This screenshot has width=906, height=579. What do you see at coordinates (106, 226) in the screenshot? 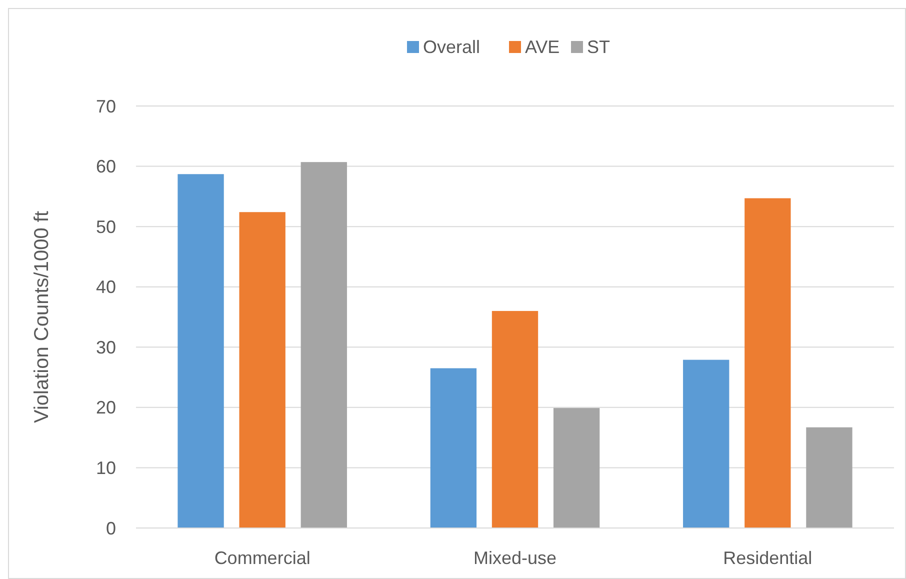
I see `y-tick-label: 50` at bounding box center [106, 226].